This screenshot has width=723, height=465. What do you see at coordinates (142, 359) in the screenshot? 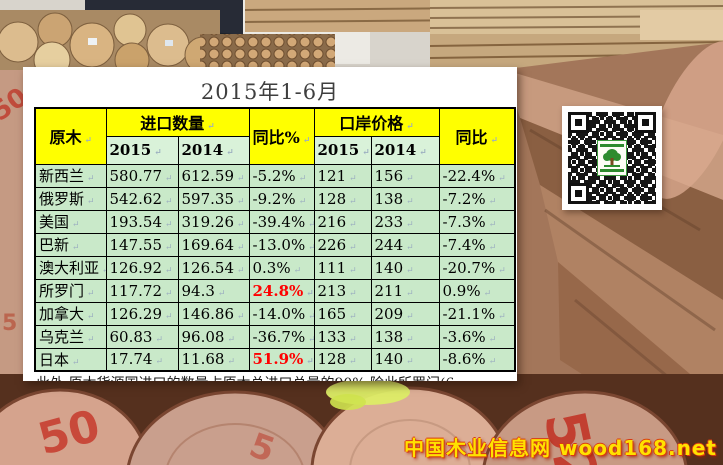
I see `qty-2015-cell: 17.74` at bounding box center [142, 359].